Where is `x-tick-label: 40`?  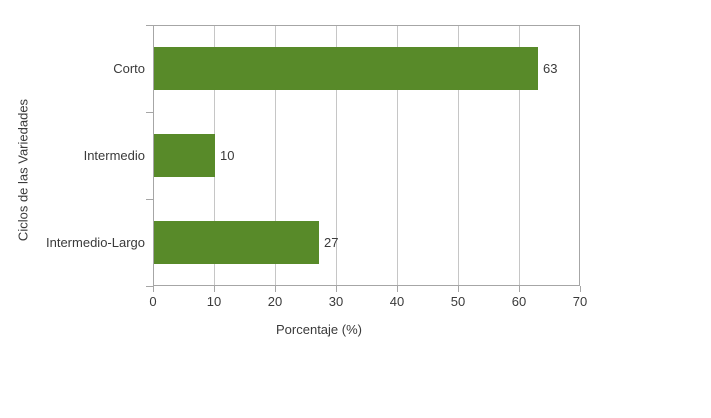
x-tick-label: 40 is located at coordinates (397, 301).